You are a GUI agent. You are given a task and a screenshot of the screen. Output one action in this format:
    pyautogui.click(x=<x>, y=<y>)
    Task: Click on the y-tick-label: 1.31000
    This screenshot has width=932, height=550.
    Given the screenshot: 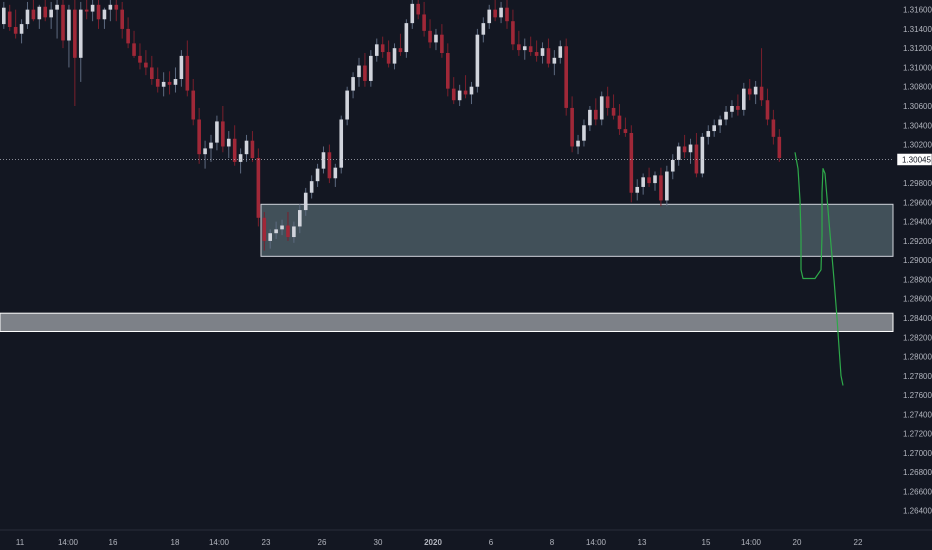 What is the action you would take?
    pyautogui.click(x=917, y=67)
    